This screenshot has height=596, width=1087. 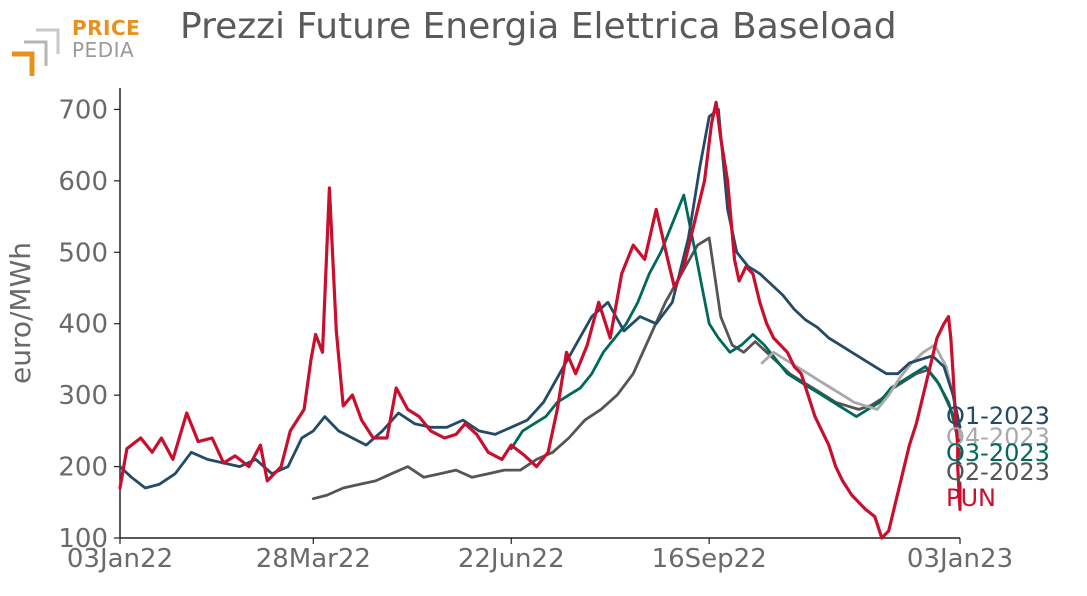 What do you see at coordinates (998, 416) in the screenshot?
I see `series-end-label-q1-2023: Q1-2023` at bounding box center [998, 416].